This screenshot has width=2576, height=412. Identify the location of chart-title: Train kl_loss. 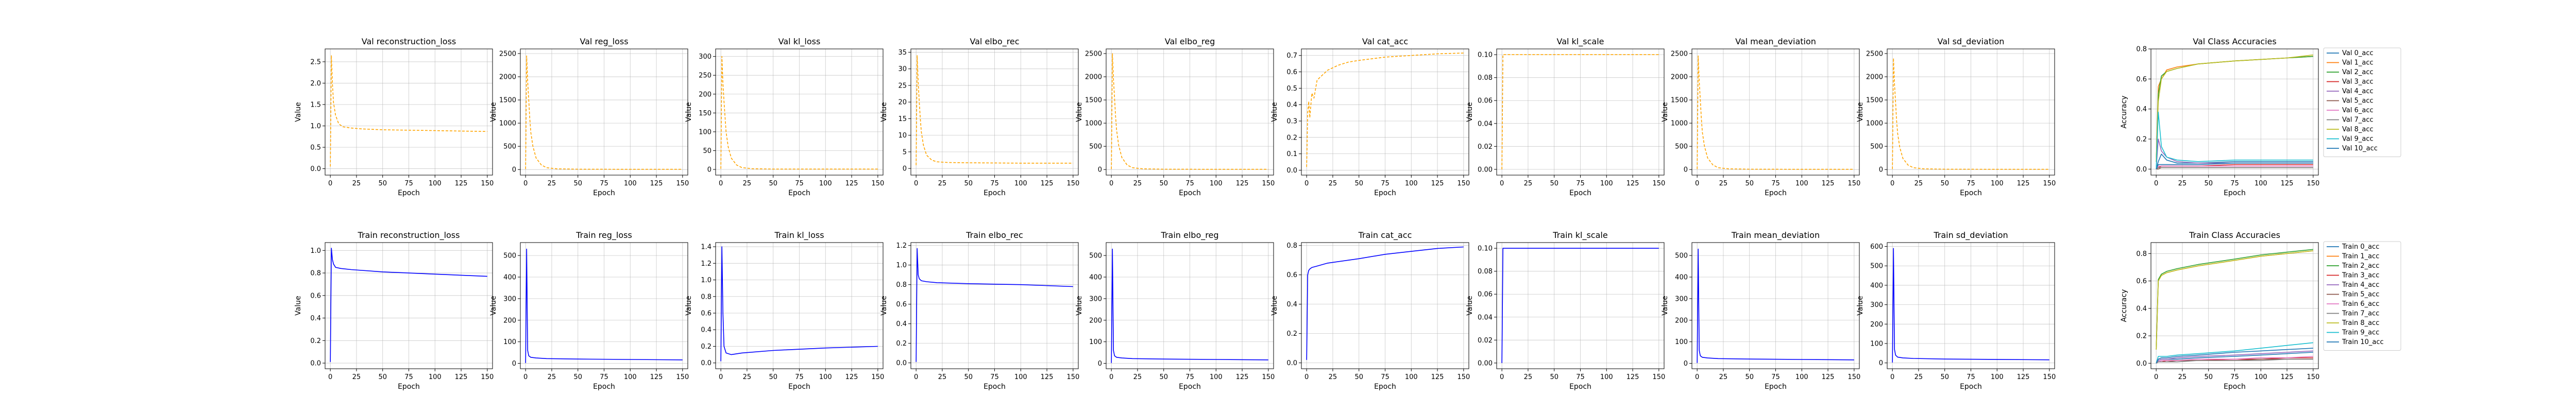
(799, 235).